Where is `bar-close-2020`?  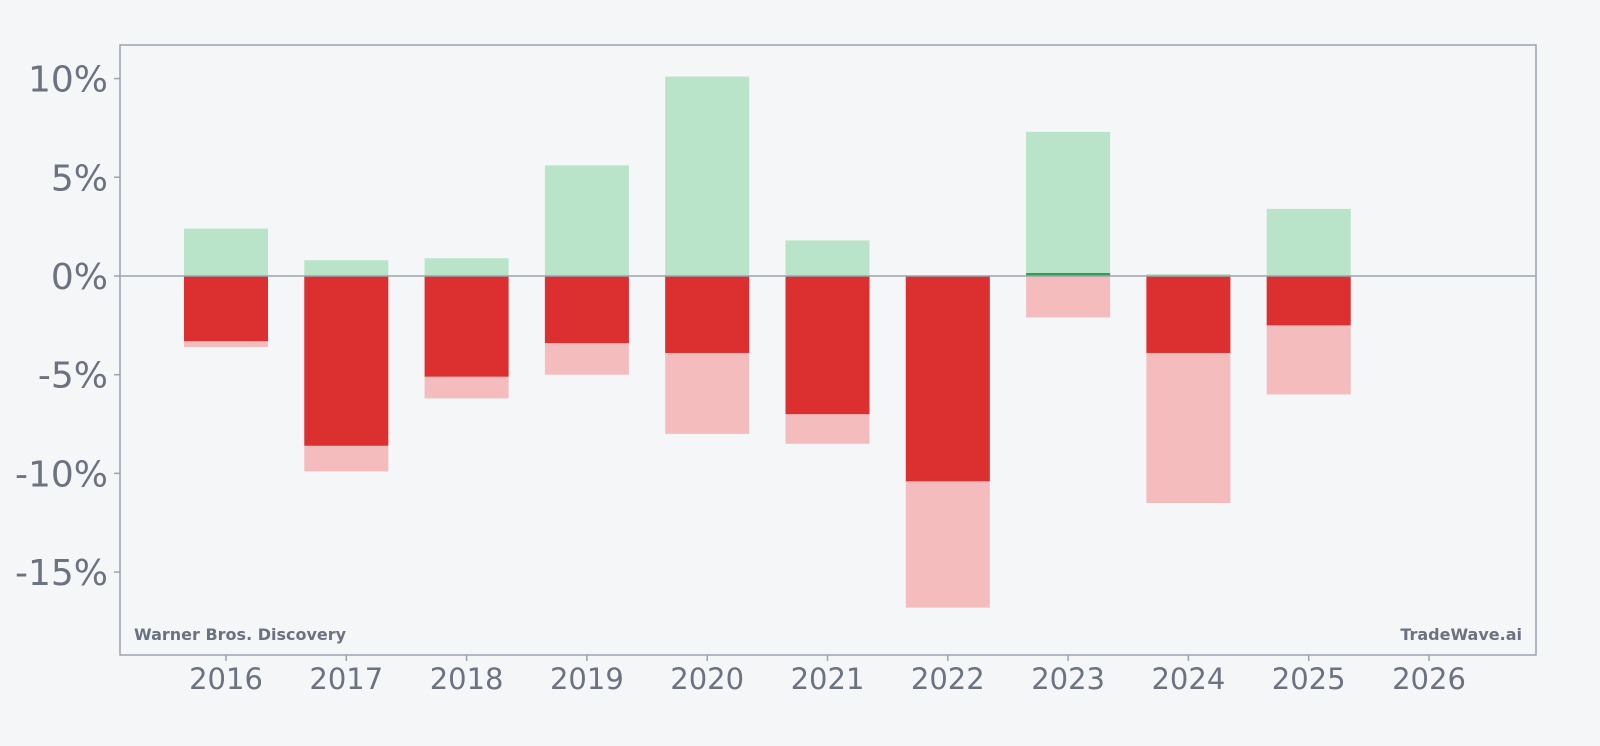 bar-close-2020 is located at coordinates (707, 314).